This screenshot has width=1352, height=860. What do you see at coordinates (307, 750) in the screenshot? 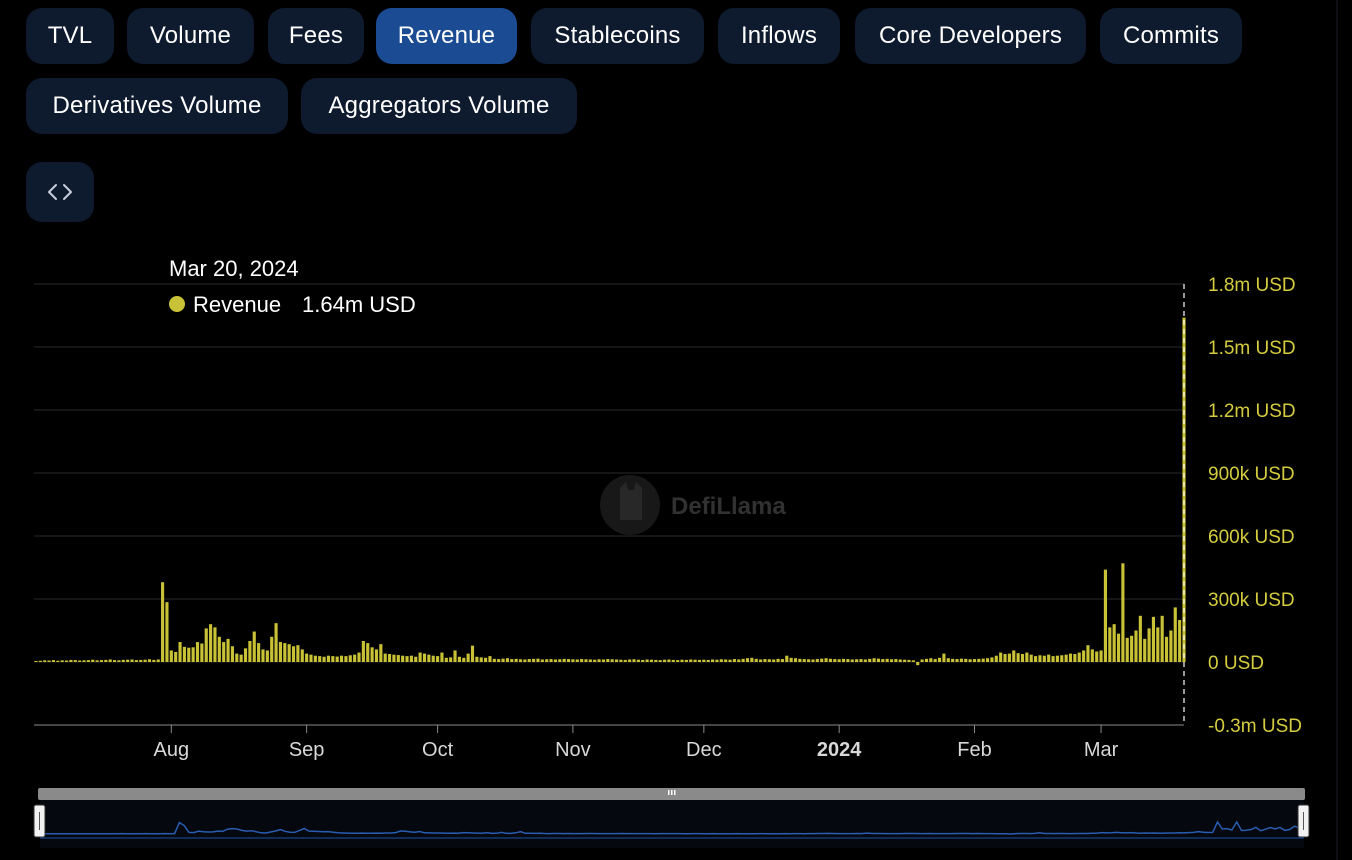
I see `x-tick-label: Sep` at bounding box center [307, 750].